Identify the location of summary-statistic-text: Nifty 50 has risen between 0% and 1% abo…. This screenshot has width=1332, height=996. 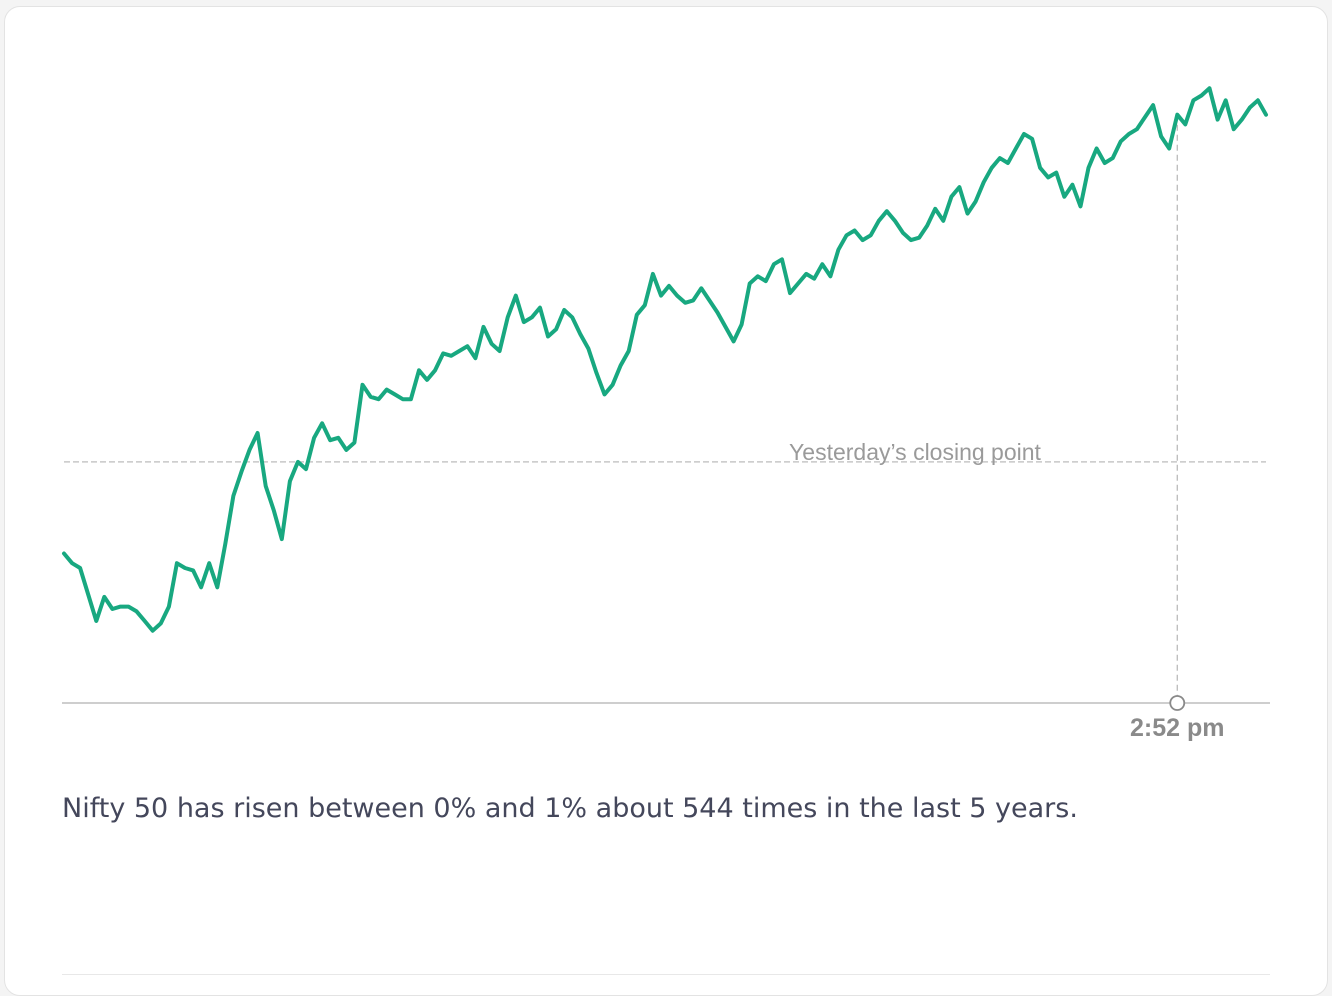
(570, 808).